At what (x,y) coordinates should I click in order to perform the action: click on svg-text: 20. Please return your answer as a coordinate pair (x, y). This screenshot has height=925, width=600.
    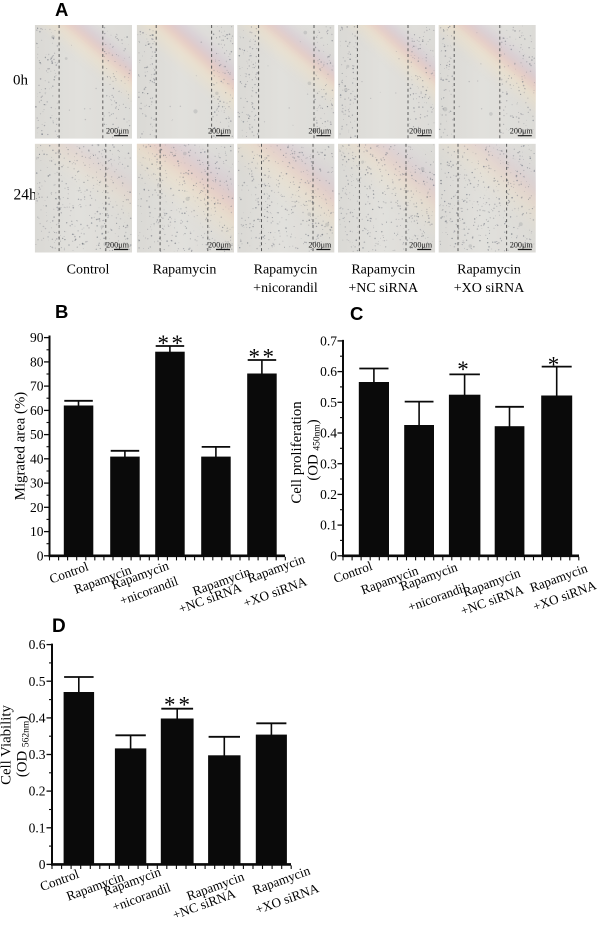
    Looking at the image, I should click on (37, 507).